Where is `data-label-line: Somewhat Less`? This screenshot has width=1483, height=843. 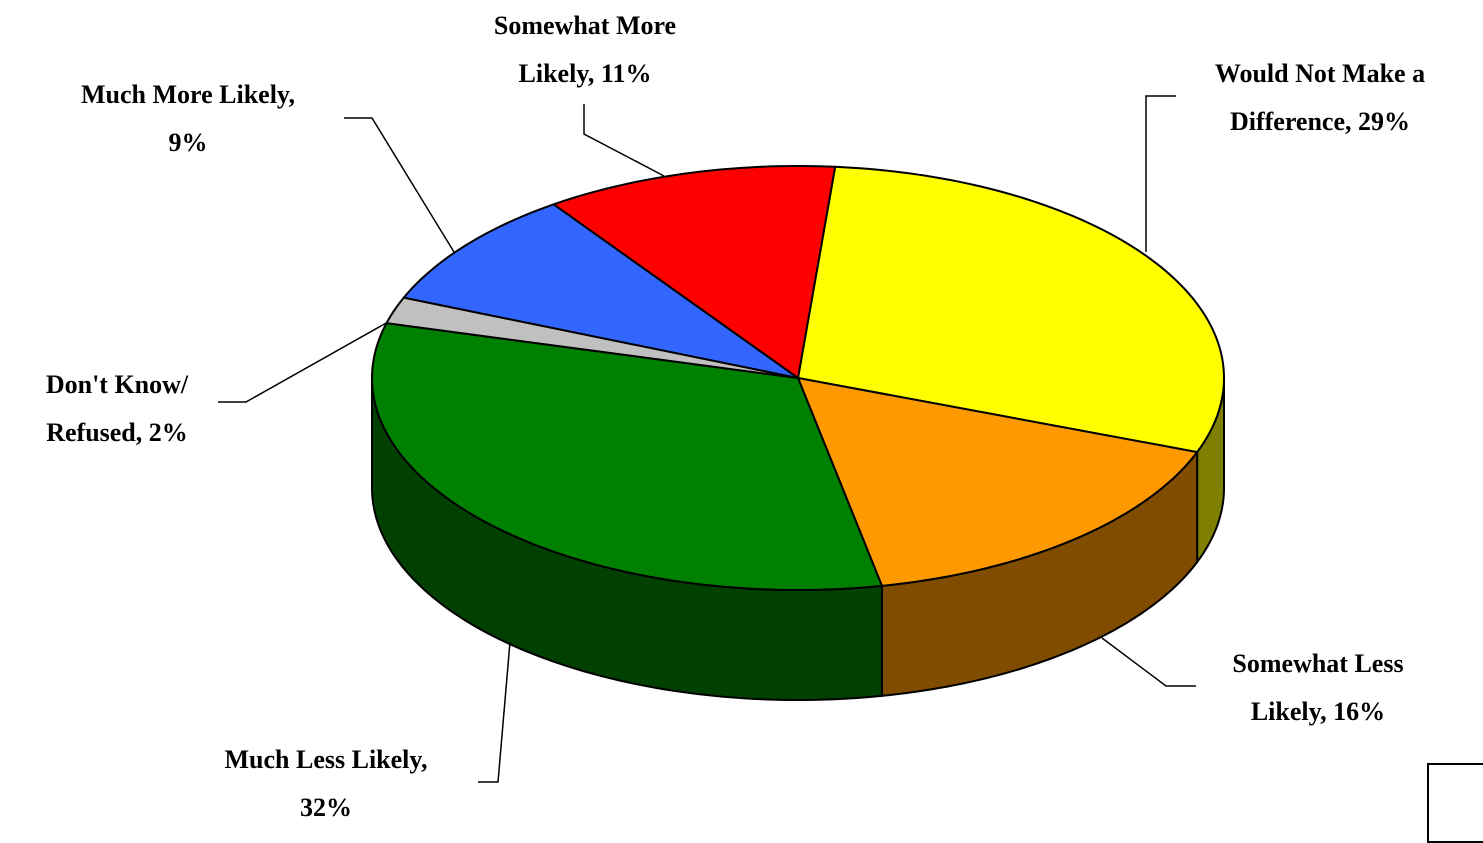
data-label-line: Somewhat Less is located at coordinates (1317, 663).